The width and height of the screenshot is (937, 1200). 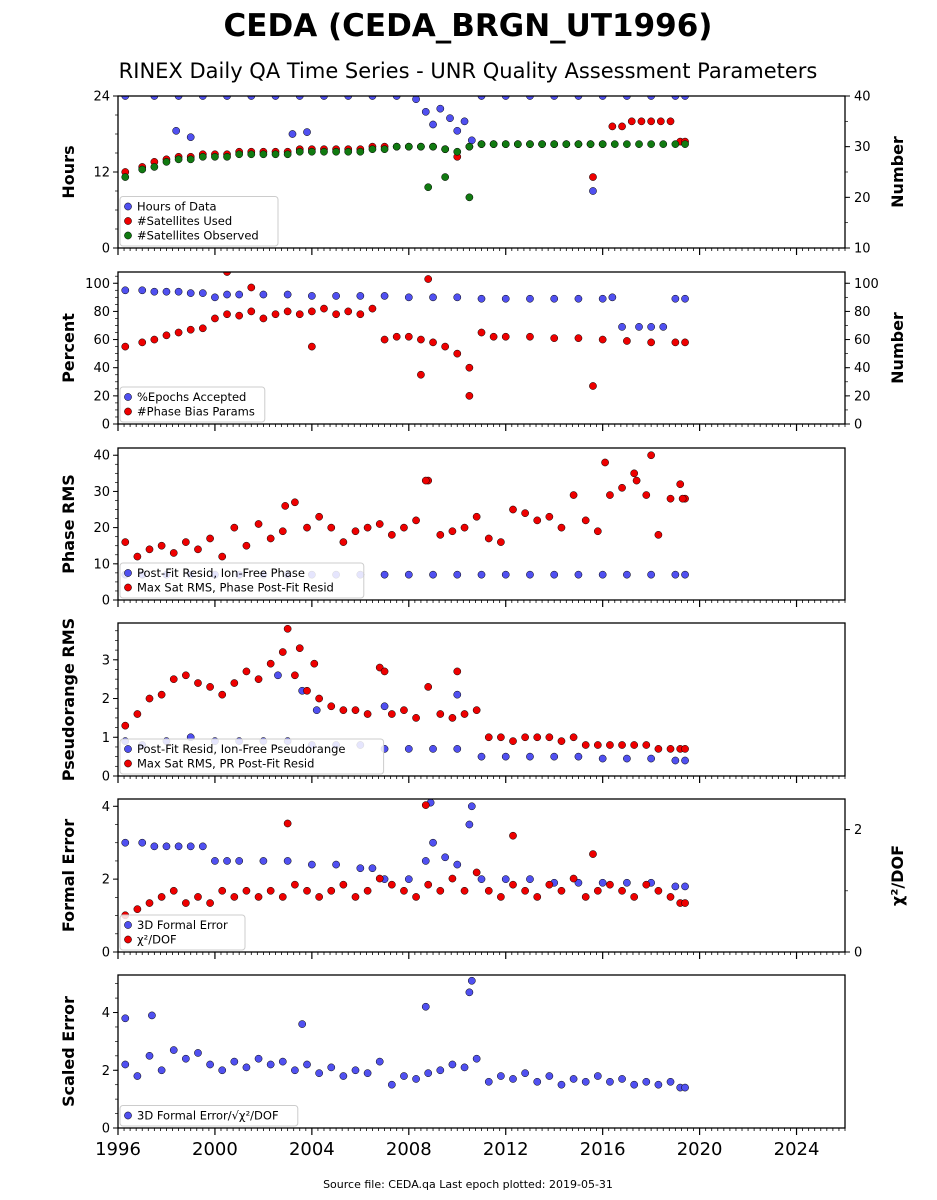 I want to click on x-tick-label: 2008, so click(x=409, y=1149).